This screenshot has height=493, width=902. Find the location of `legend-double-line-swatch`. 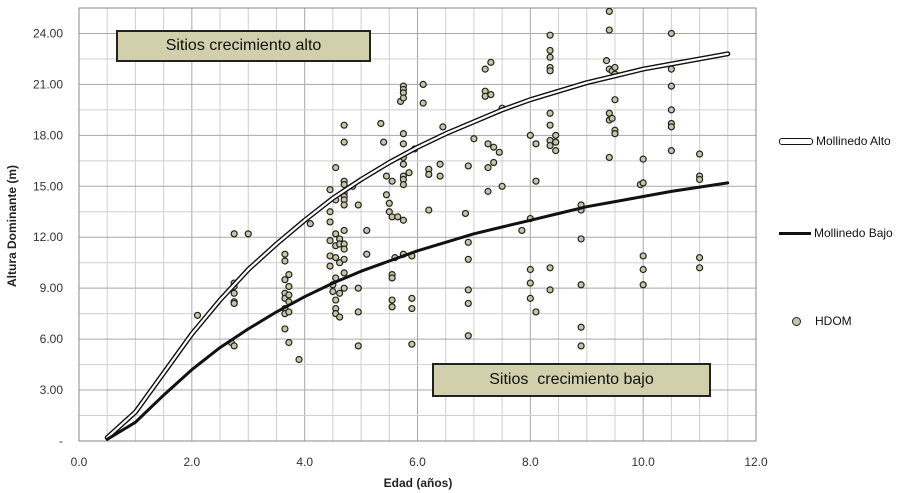

legend-double-line-swatch is located at coordinates (796, 141).